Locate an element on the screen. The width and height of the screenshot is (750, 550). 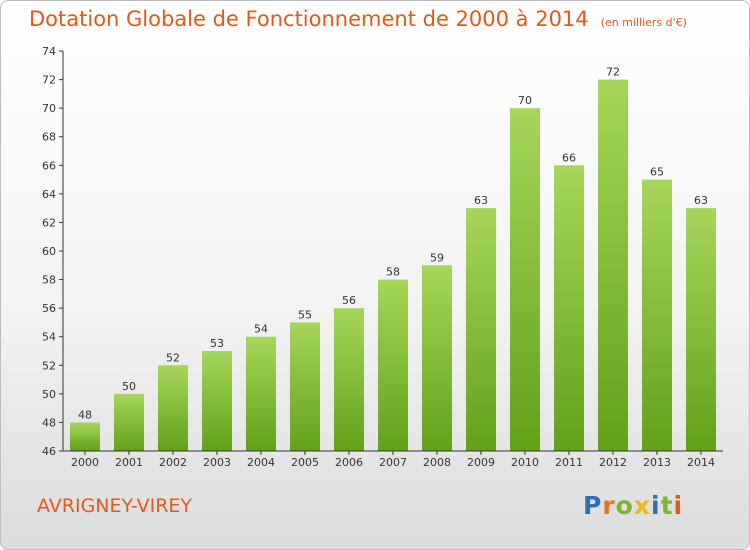
bar-2003 is located at coordinates (217, 401).